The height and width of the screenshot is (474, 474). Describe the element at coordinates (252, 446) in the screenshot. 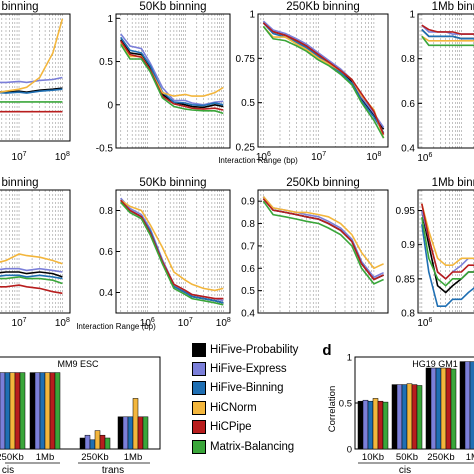

I see `legend-label: Matrix-Balancing` at that location.